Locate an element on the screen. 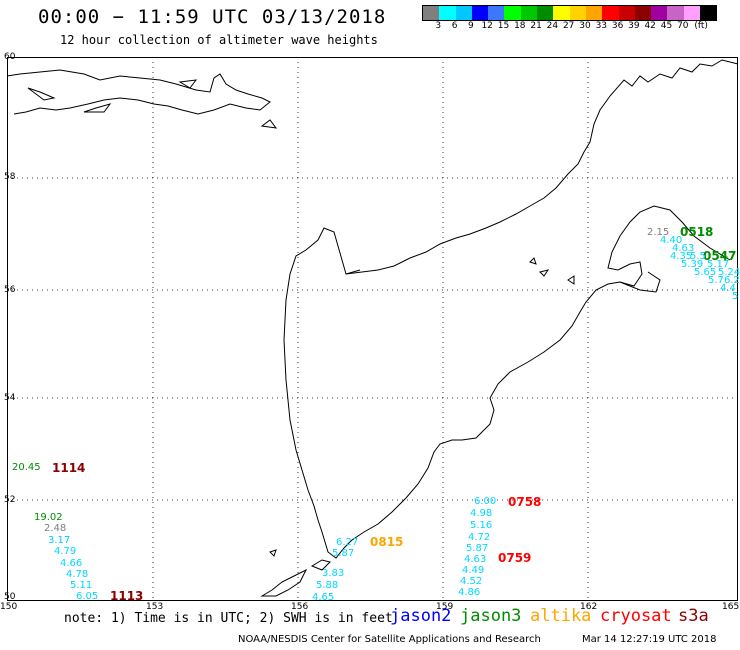  lon-label: 165 is located at coordinates (731, 607).